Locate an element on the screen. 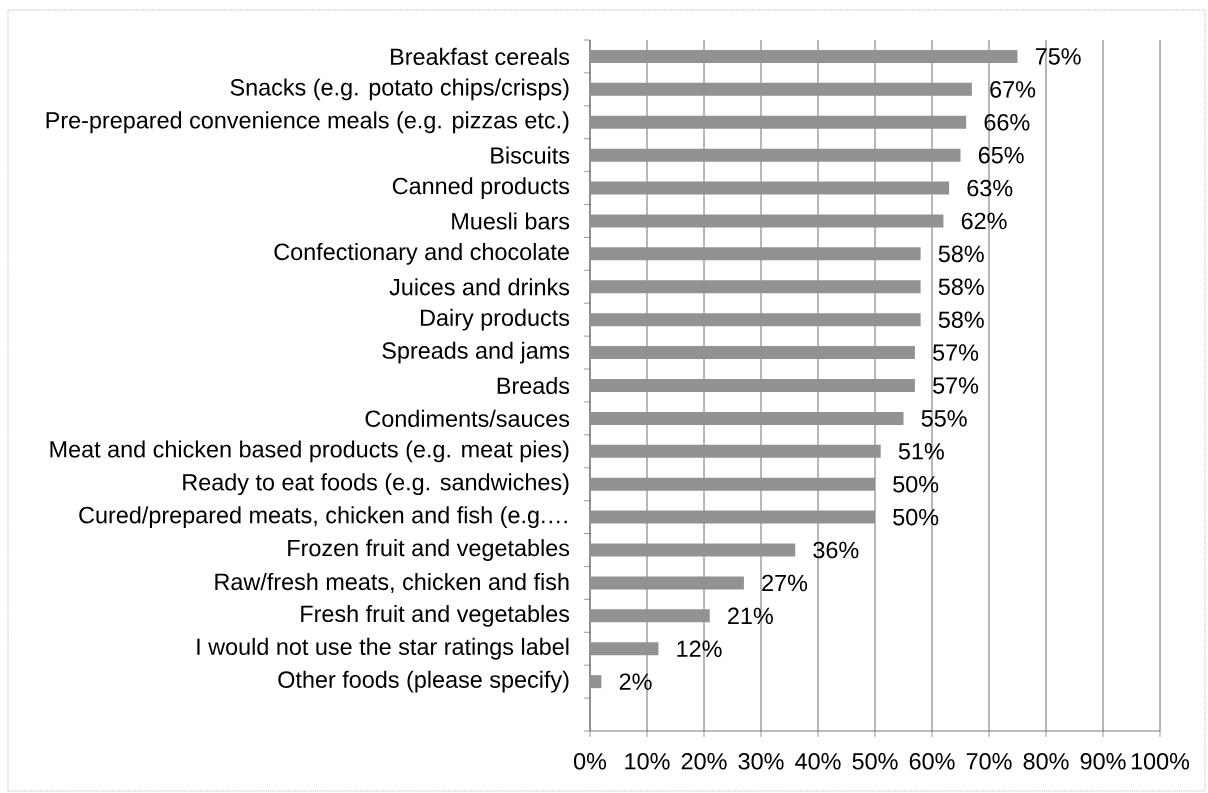 Image resolution: width=1208 pixels, height=793 pixels. x-tick-label: 80% is located at coordinates (1046, 761).